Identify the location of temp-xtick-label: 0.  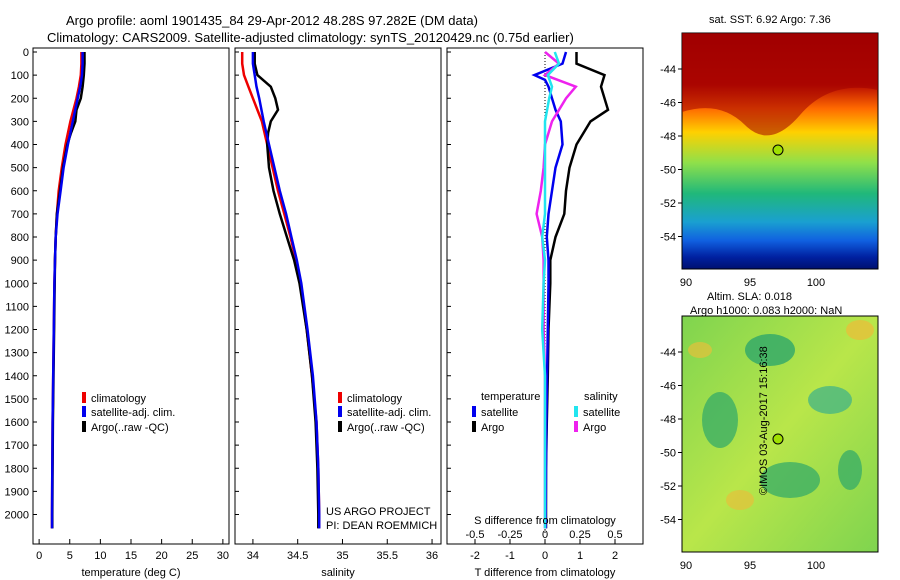
(39, 556).